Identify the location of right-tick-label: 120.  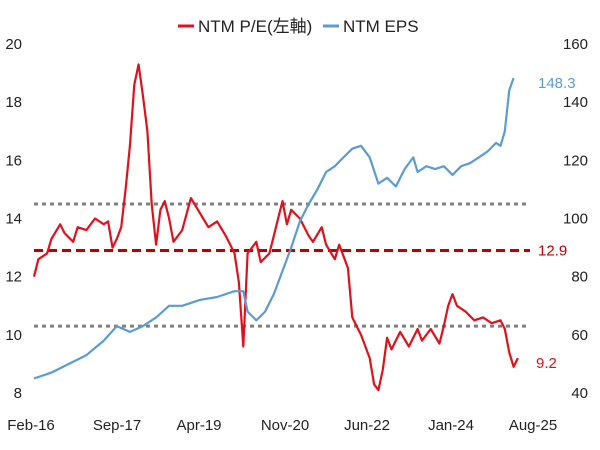
(575, 160).